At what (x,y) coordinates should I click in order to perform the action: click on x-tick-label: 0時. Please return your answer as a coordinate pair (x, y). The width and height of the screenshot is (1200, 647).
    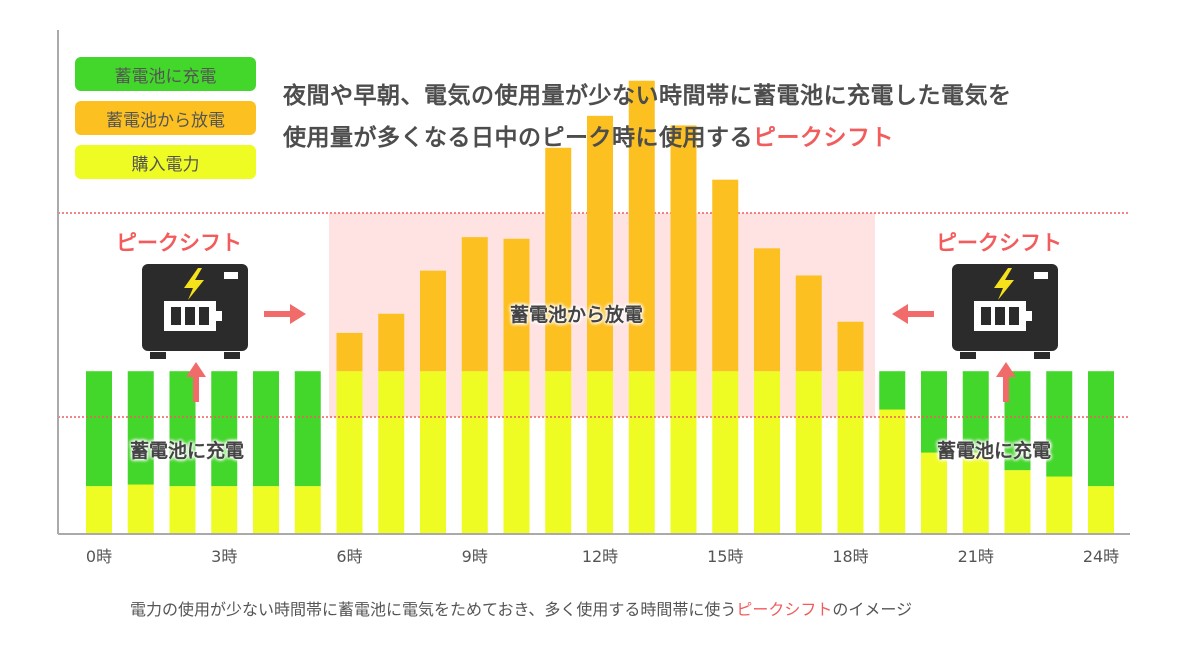
    Looking at the image, I should click on (99, 556).